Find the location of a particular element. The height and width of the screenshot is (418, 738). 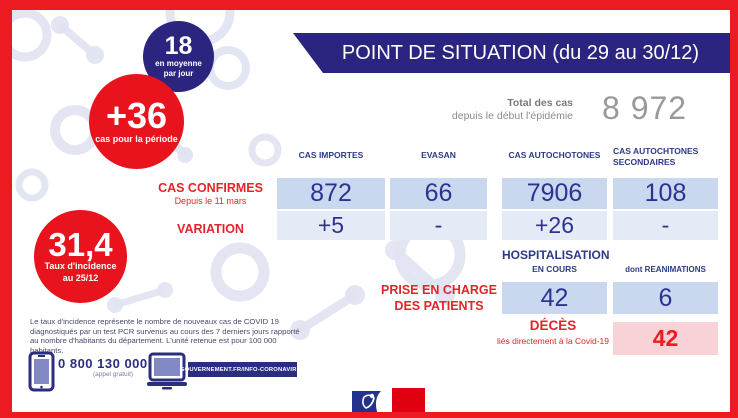

page-title: POINT DE SITUATION (du 29 au 30/12) is located at coordinates (520, 52).